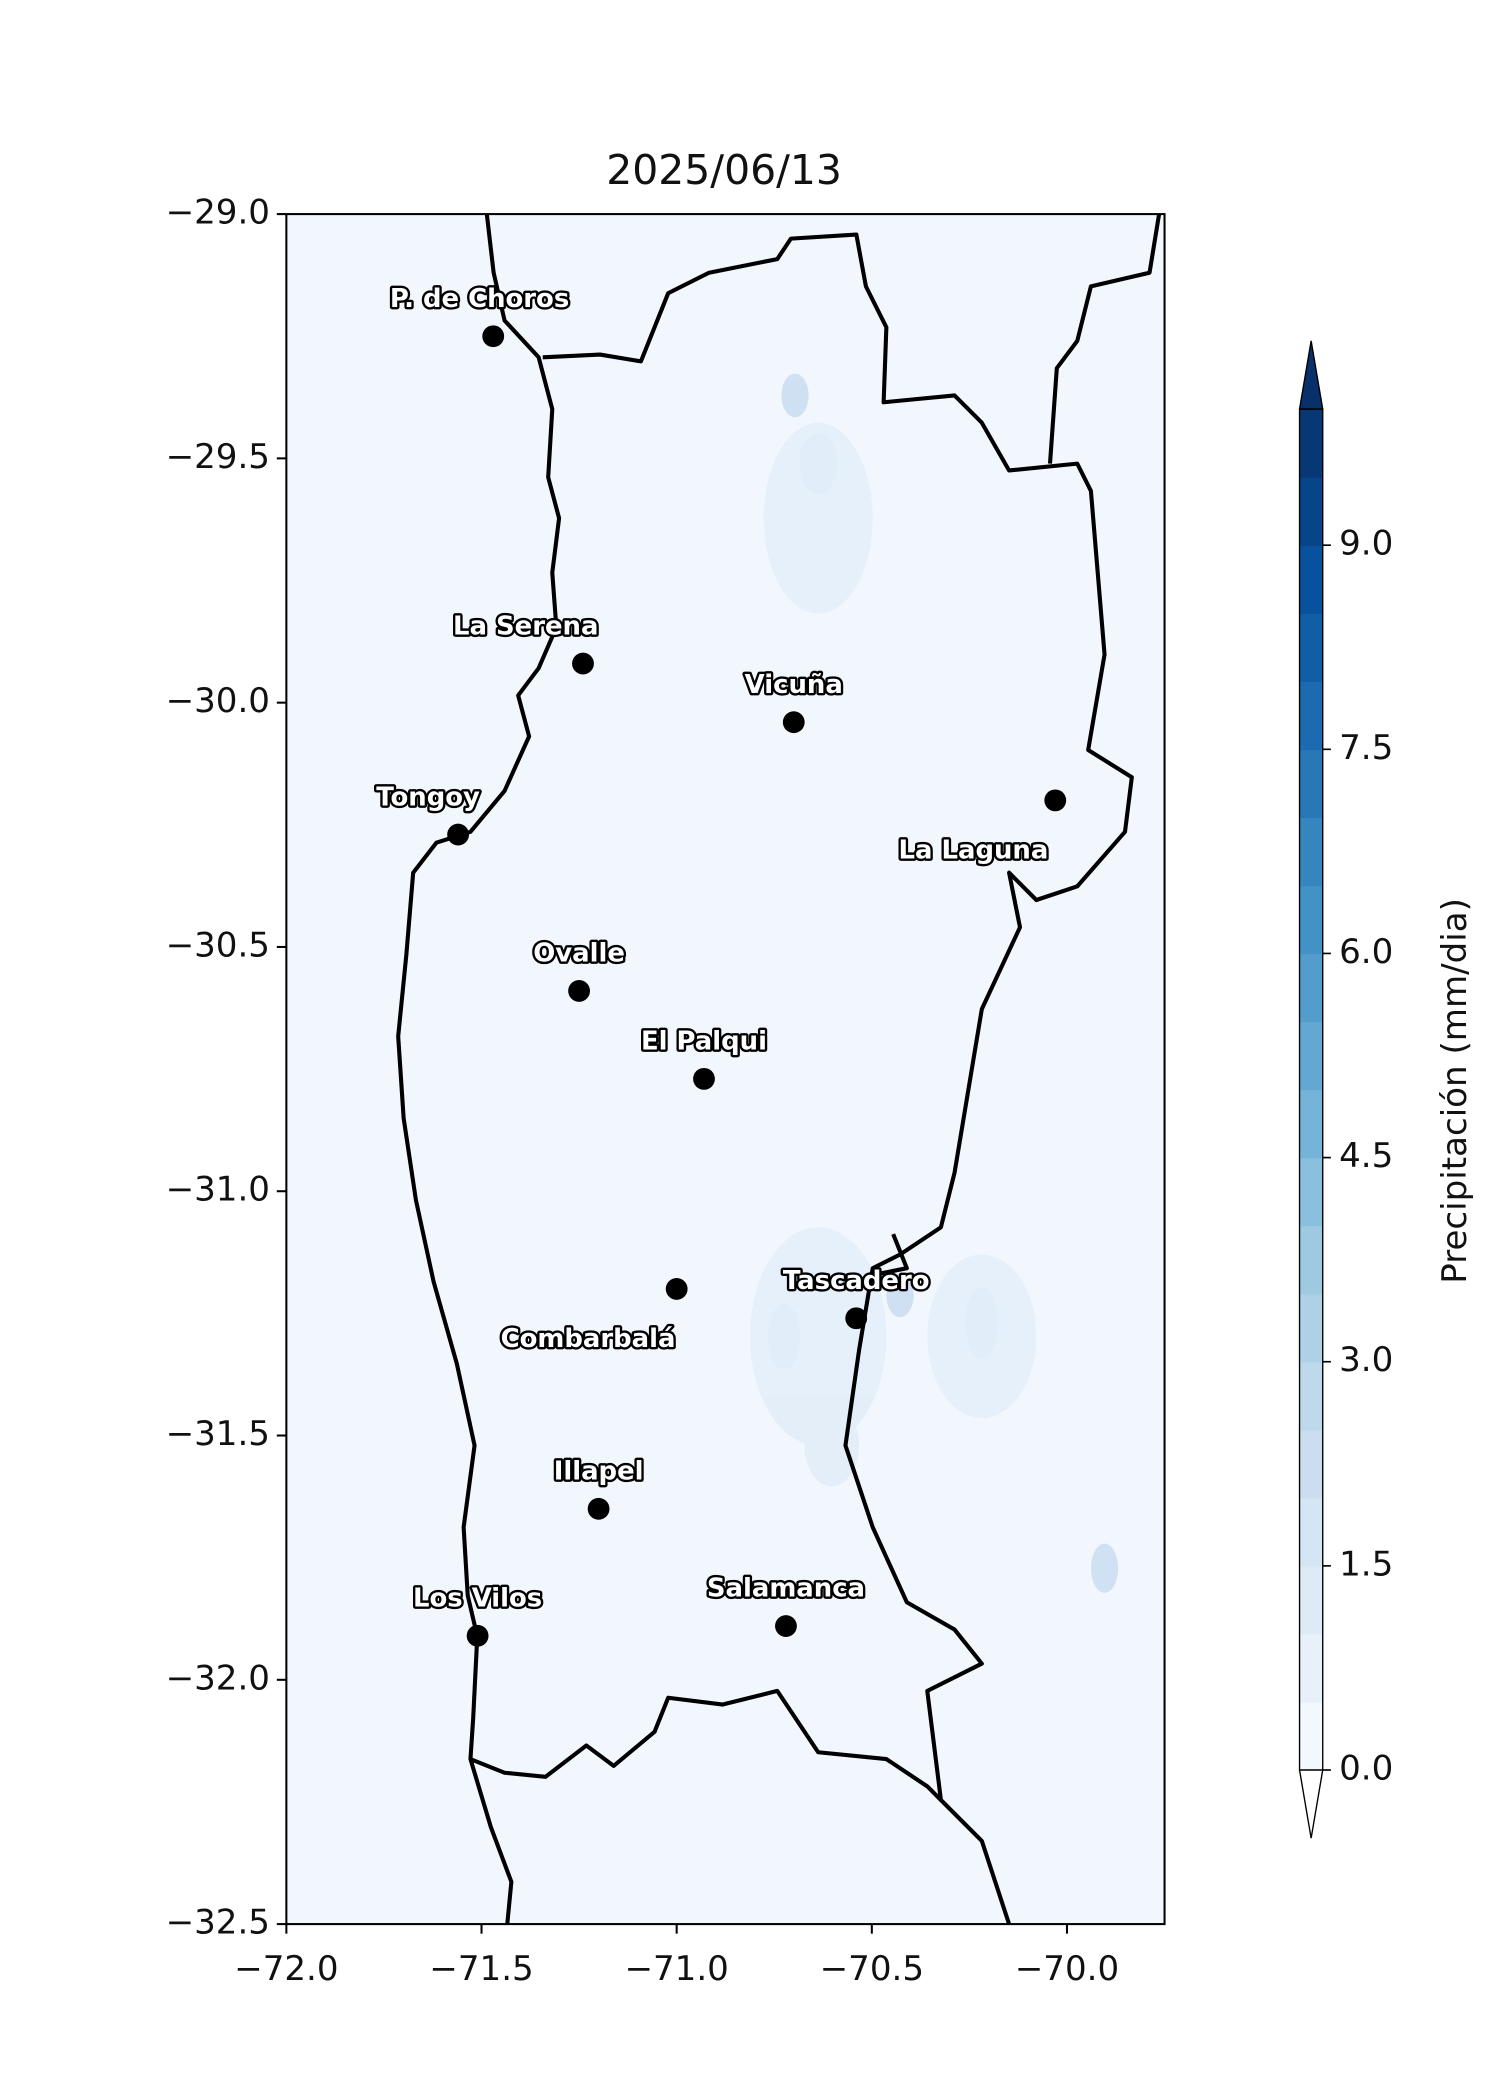 The image size is (1500, 2100). I want to click on city-label: La Laguna, so click(974, 850).